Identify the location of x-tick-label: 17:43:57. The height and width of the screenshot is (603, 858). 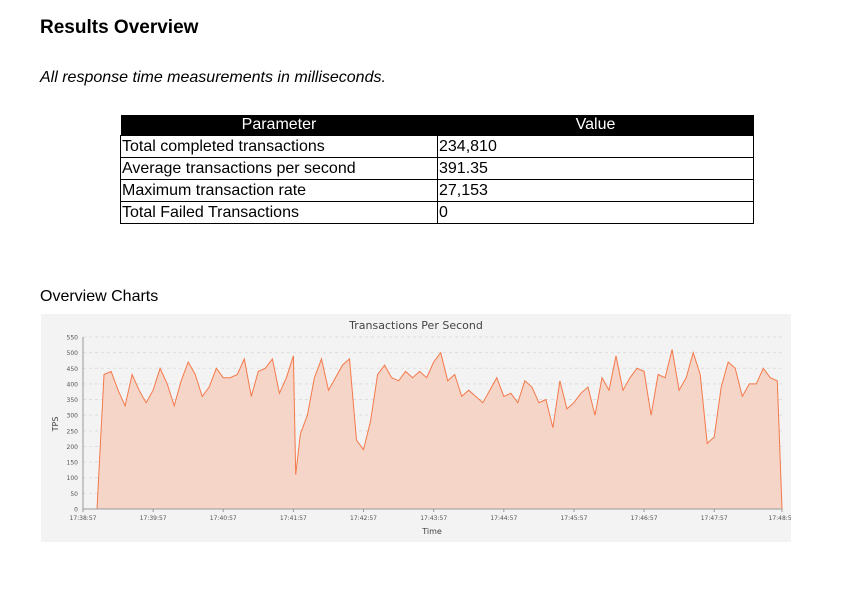
(433, 518).